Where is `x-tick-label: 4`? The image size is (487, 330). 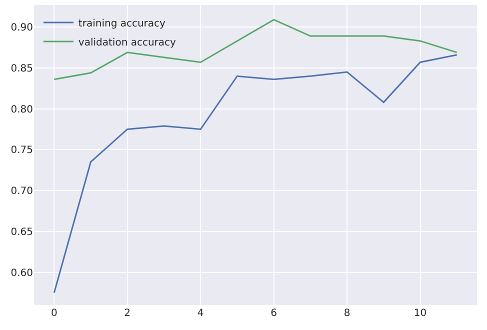
x-tick-label: 4 is located at coordinates (200, 313).